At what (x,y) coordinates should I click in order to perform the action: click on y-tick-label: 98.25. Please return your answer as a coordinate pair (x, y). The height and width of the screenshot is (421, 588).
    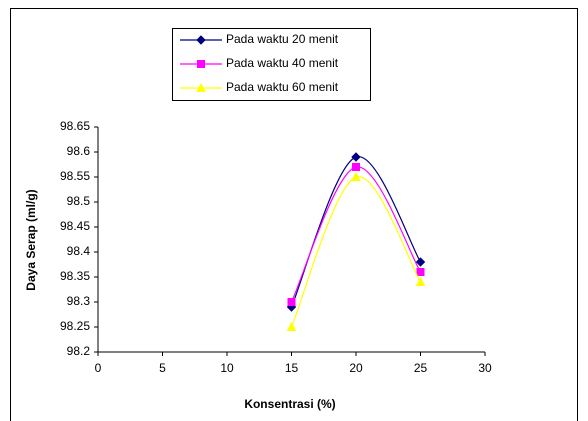
    Looking at the image, I should click on (75, 326).